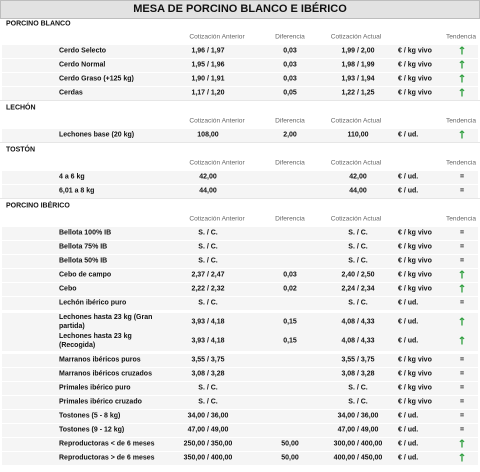  What do you see at coordinates (208, 416) in the screenshot?
I see `previous-price: 34,00 / 36,00` at bounding box center [208, 416].